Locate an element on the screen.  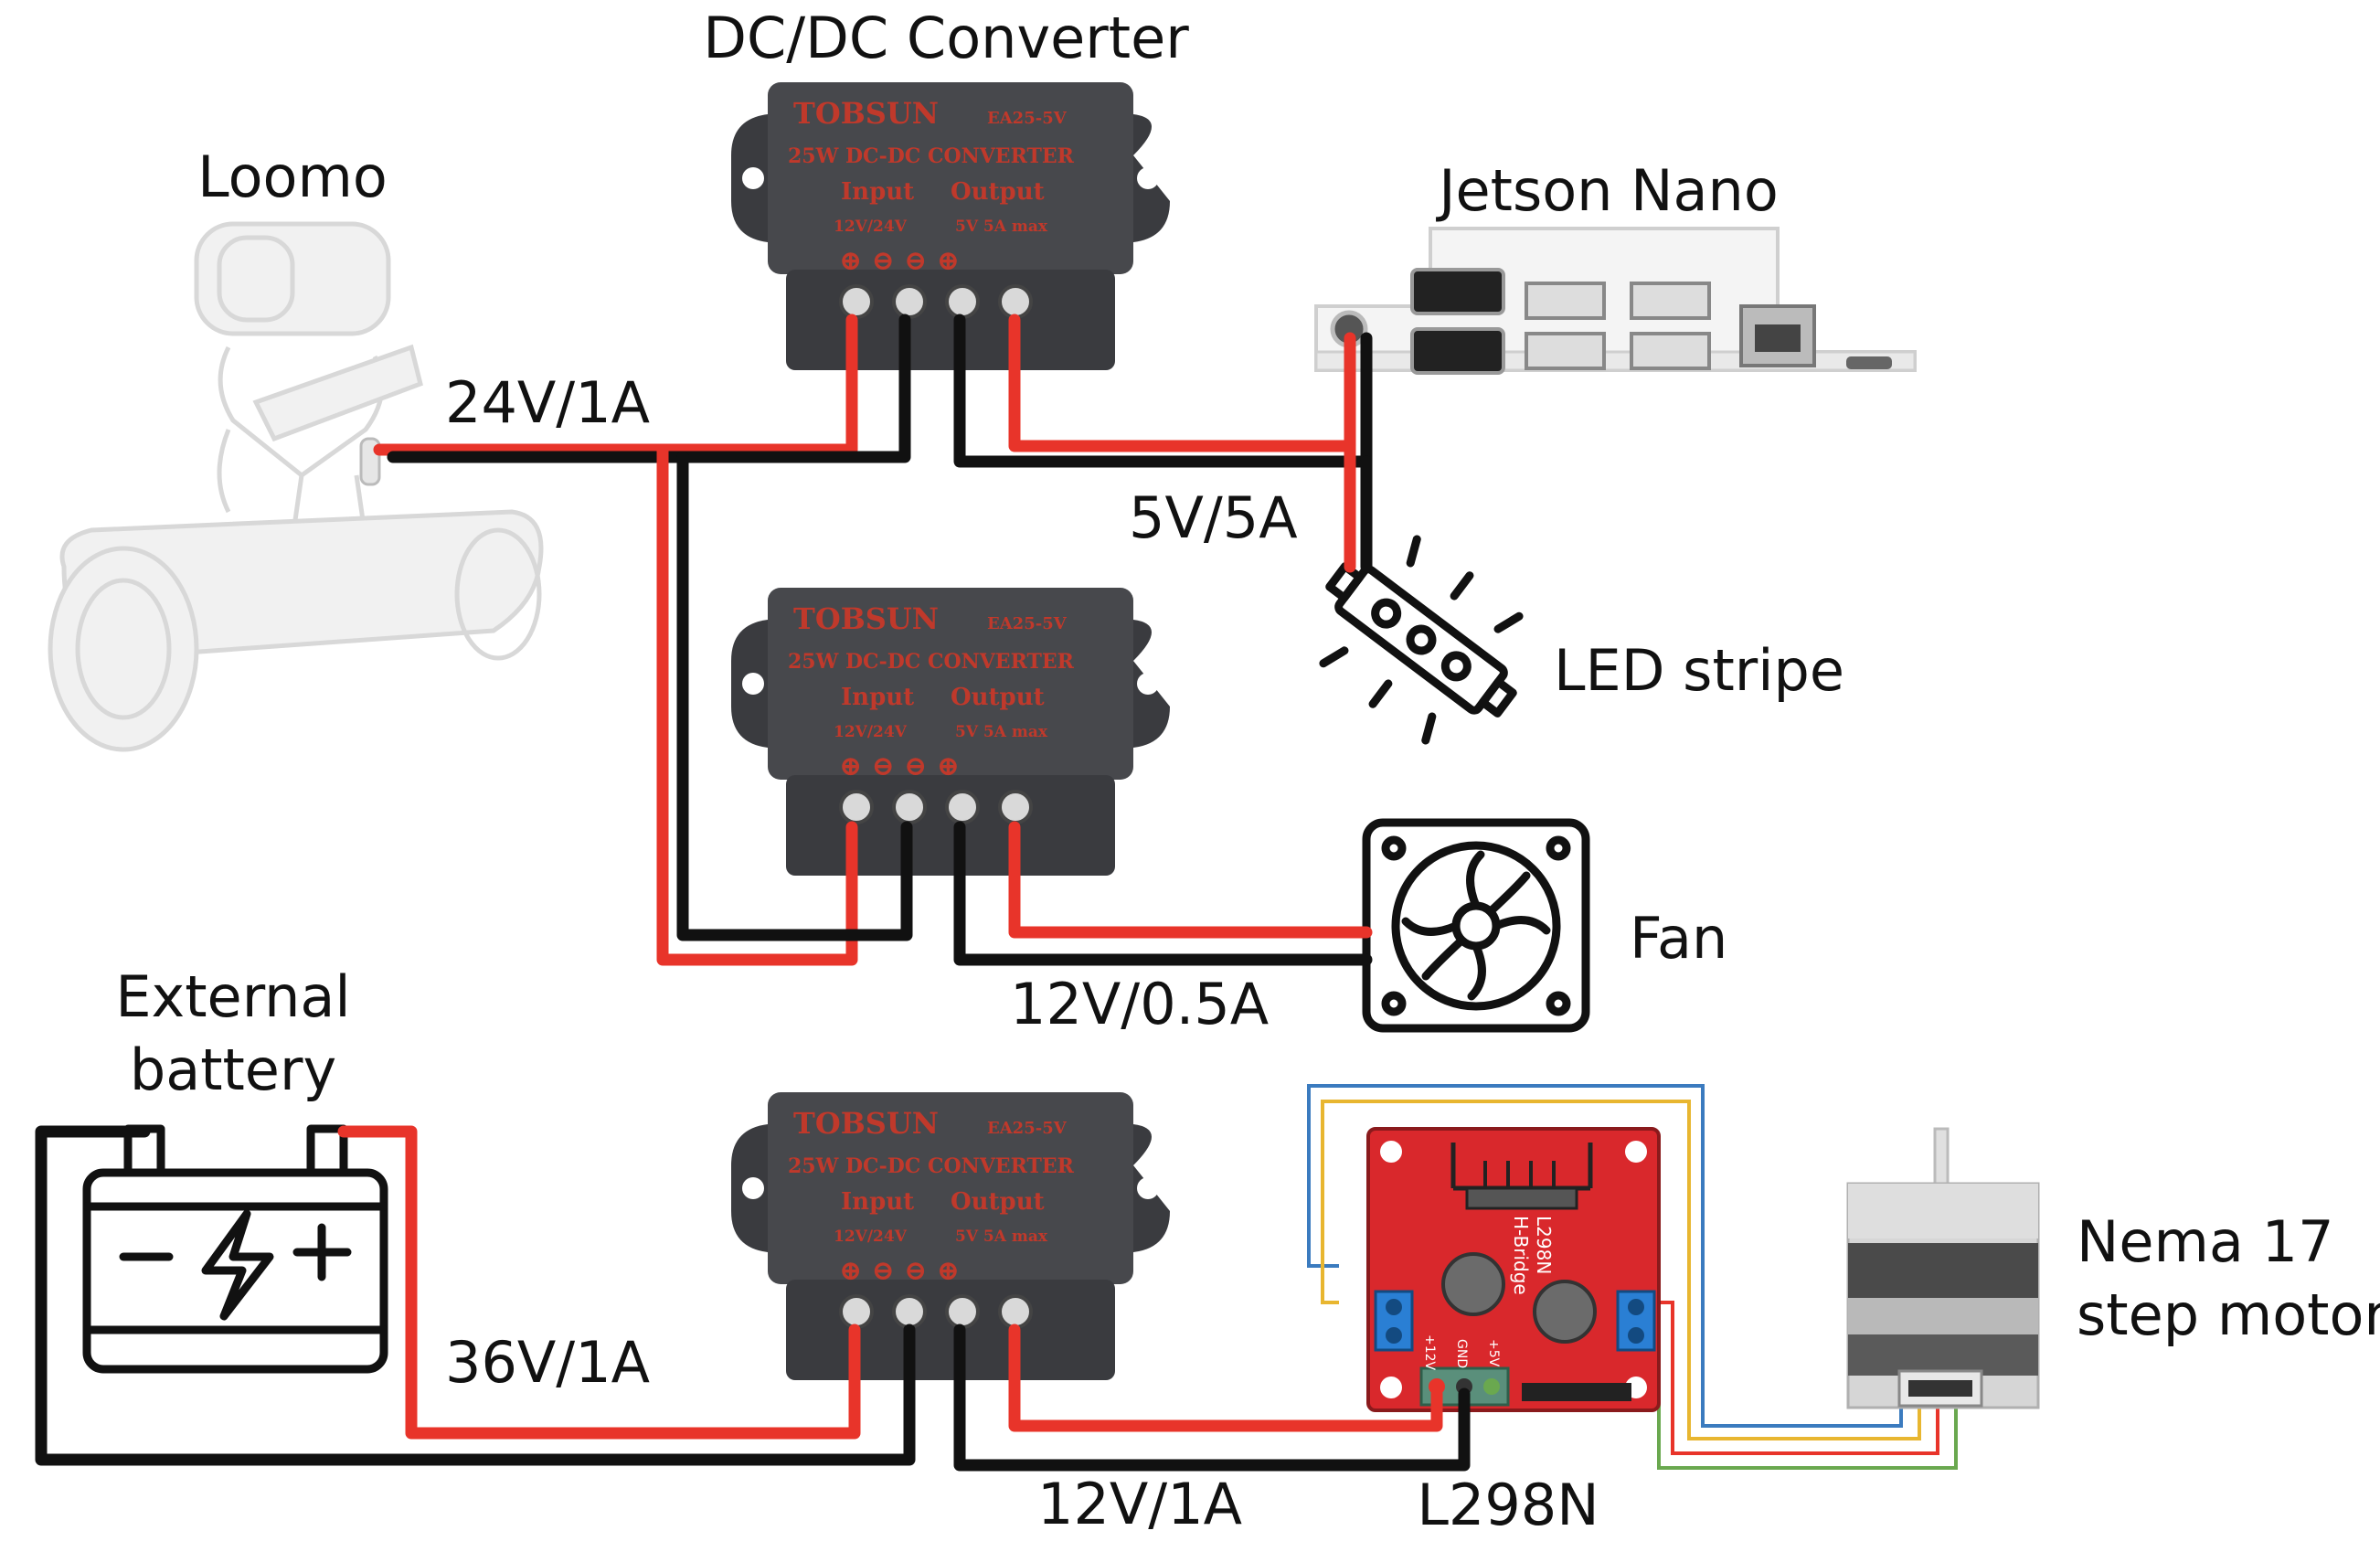
battery-icon is located at coordinates (235, 1249).